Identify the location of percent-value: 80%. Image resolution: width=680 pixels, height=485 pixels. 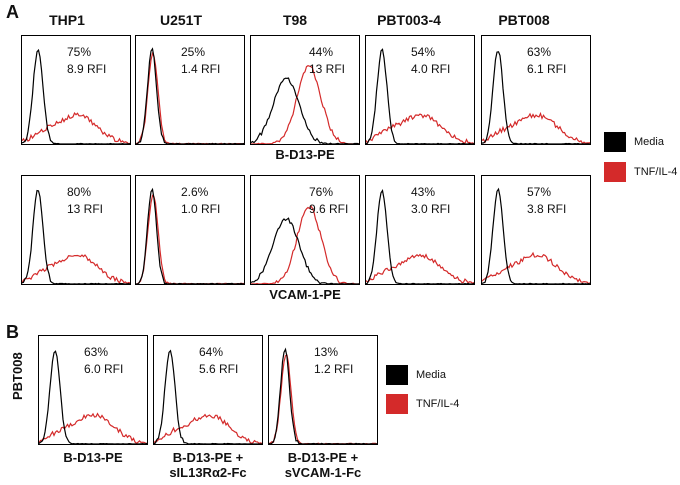
(79, 192).